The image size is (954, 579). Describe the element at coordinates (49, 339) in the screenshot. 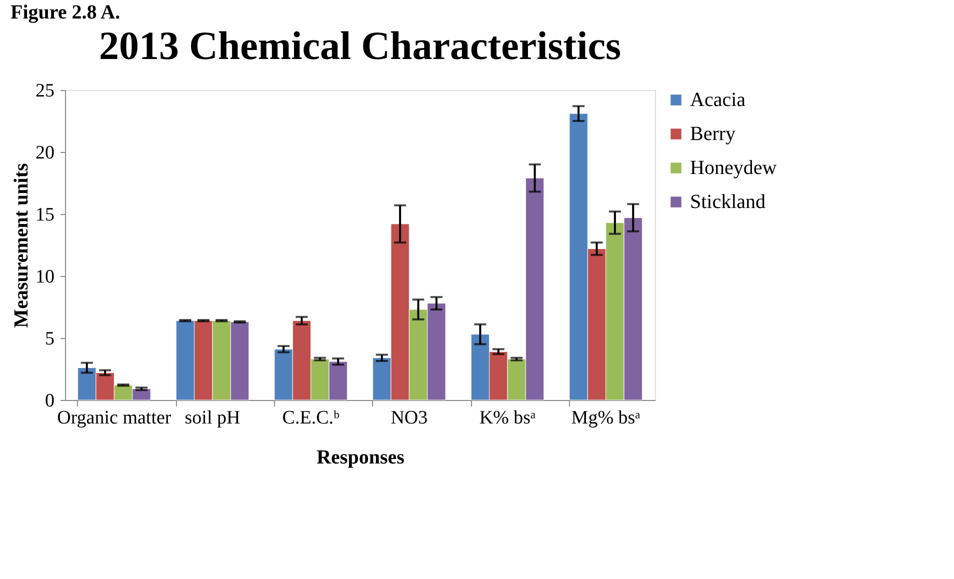

I see `y-tick-label: 5` at that location.